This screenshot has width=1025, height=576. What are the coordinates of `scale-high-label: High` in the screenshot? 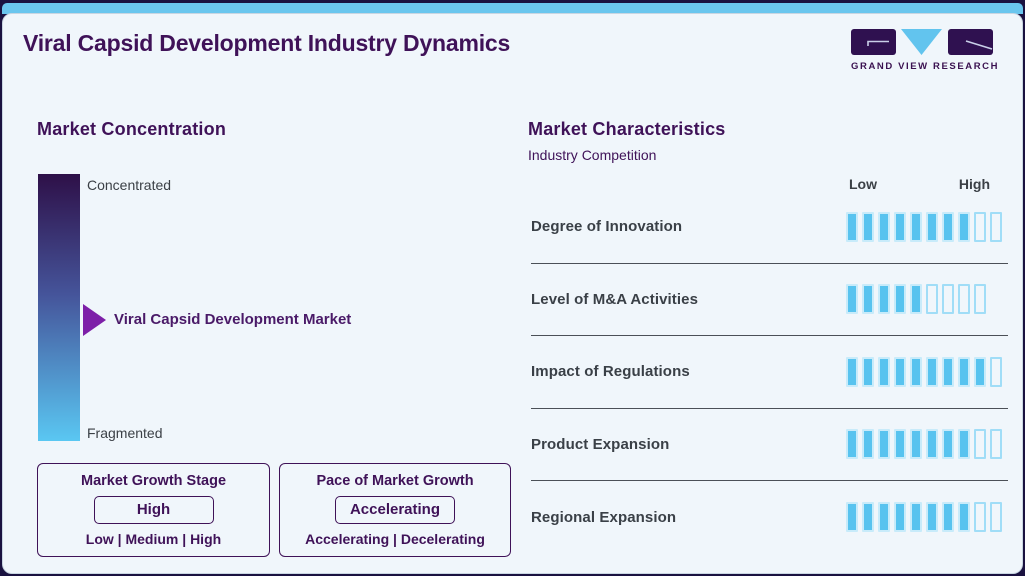 It's located at (974, 184).